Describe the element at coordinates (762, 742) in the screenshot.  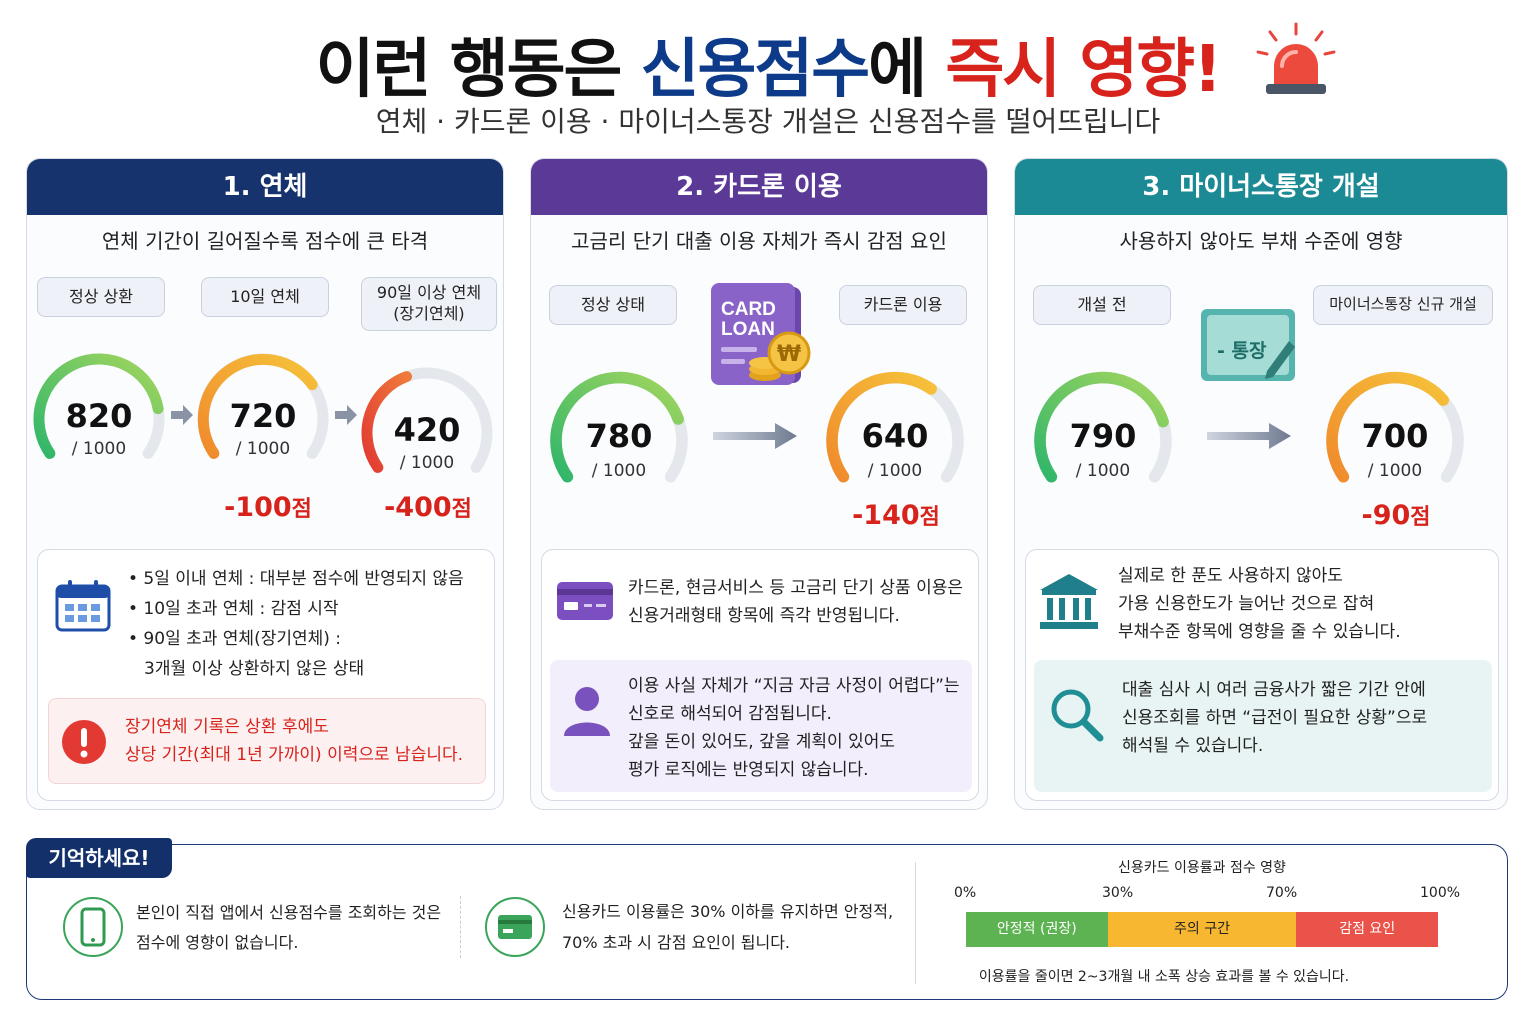
I see `note-line: 갚을 돈이 있어도, 갚을 계획이 있어도` at that location.